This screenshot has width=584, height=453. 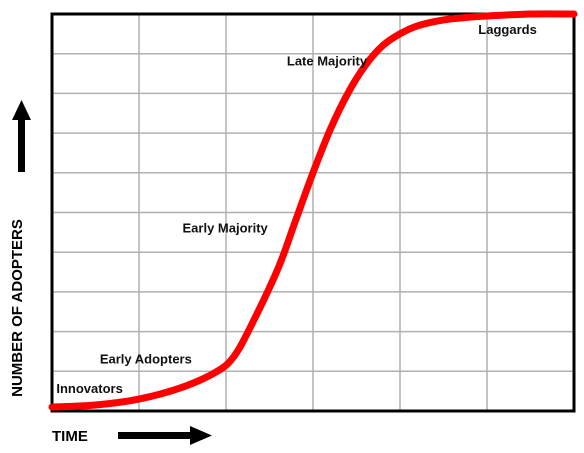 I want to click on stage-label-laggards: Laggards, so click(x=507, y=29).